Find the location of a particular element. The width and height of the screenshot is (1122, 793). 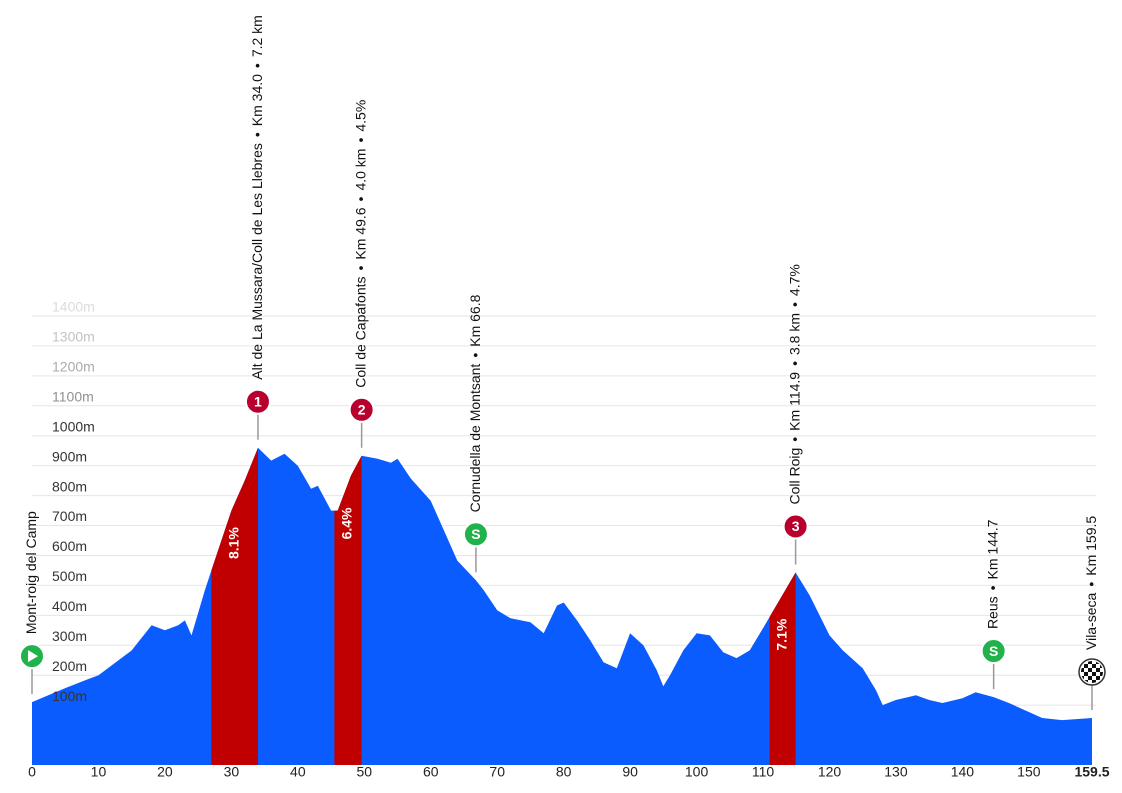

marker-icon-label: 3 is located at coordinates (796, 526).